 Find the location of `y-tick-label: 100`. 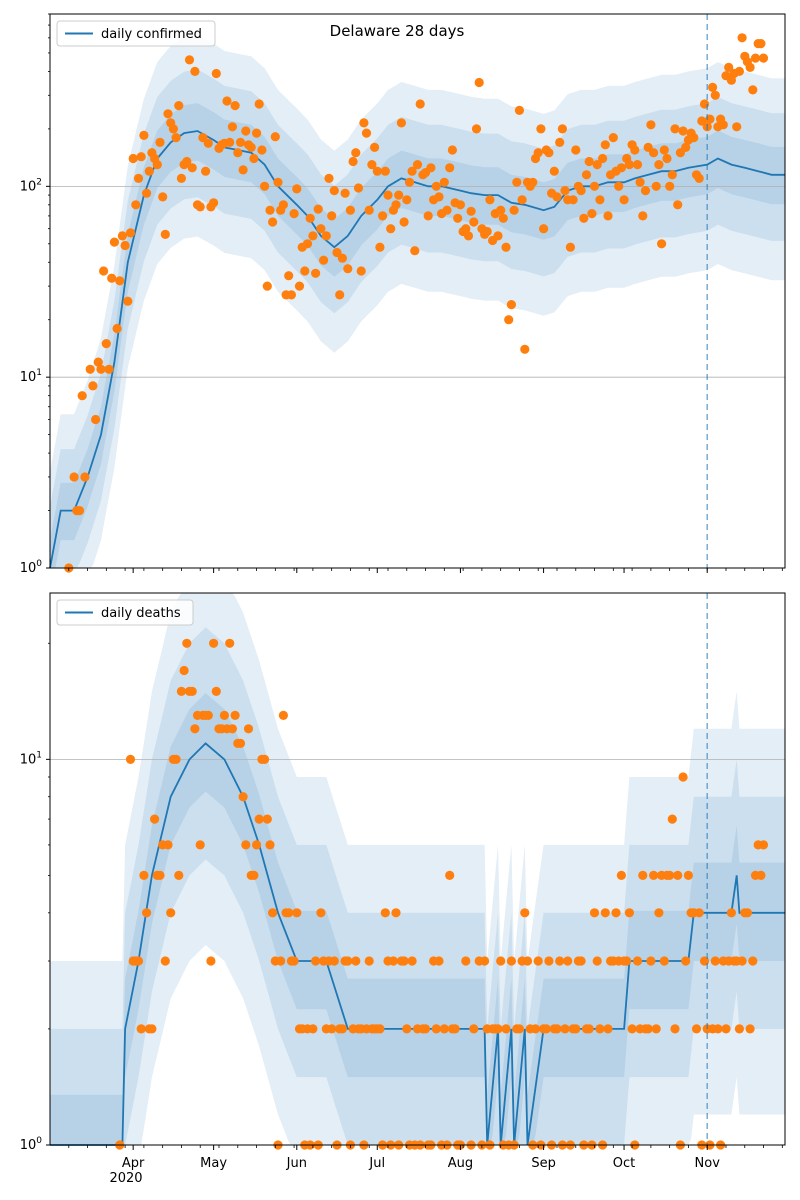

y-tick-label: 100 is located at coordinates (31, 1144).